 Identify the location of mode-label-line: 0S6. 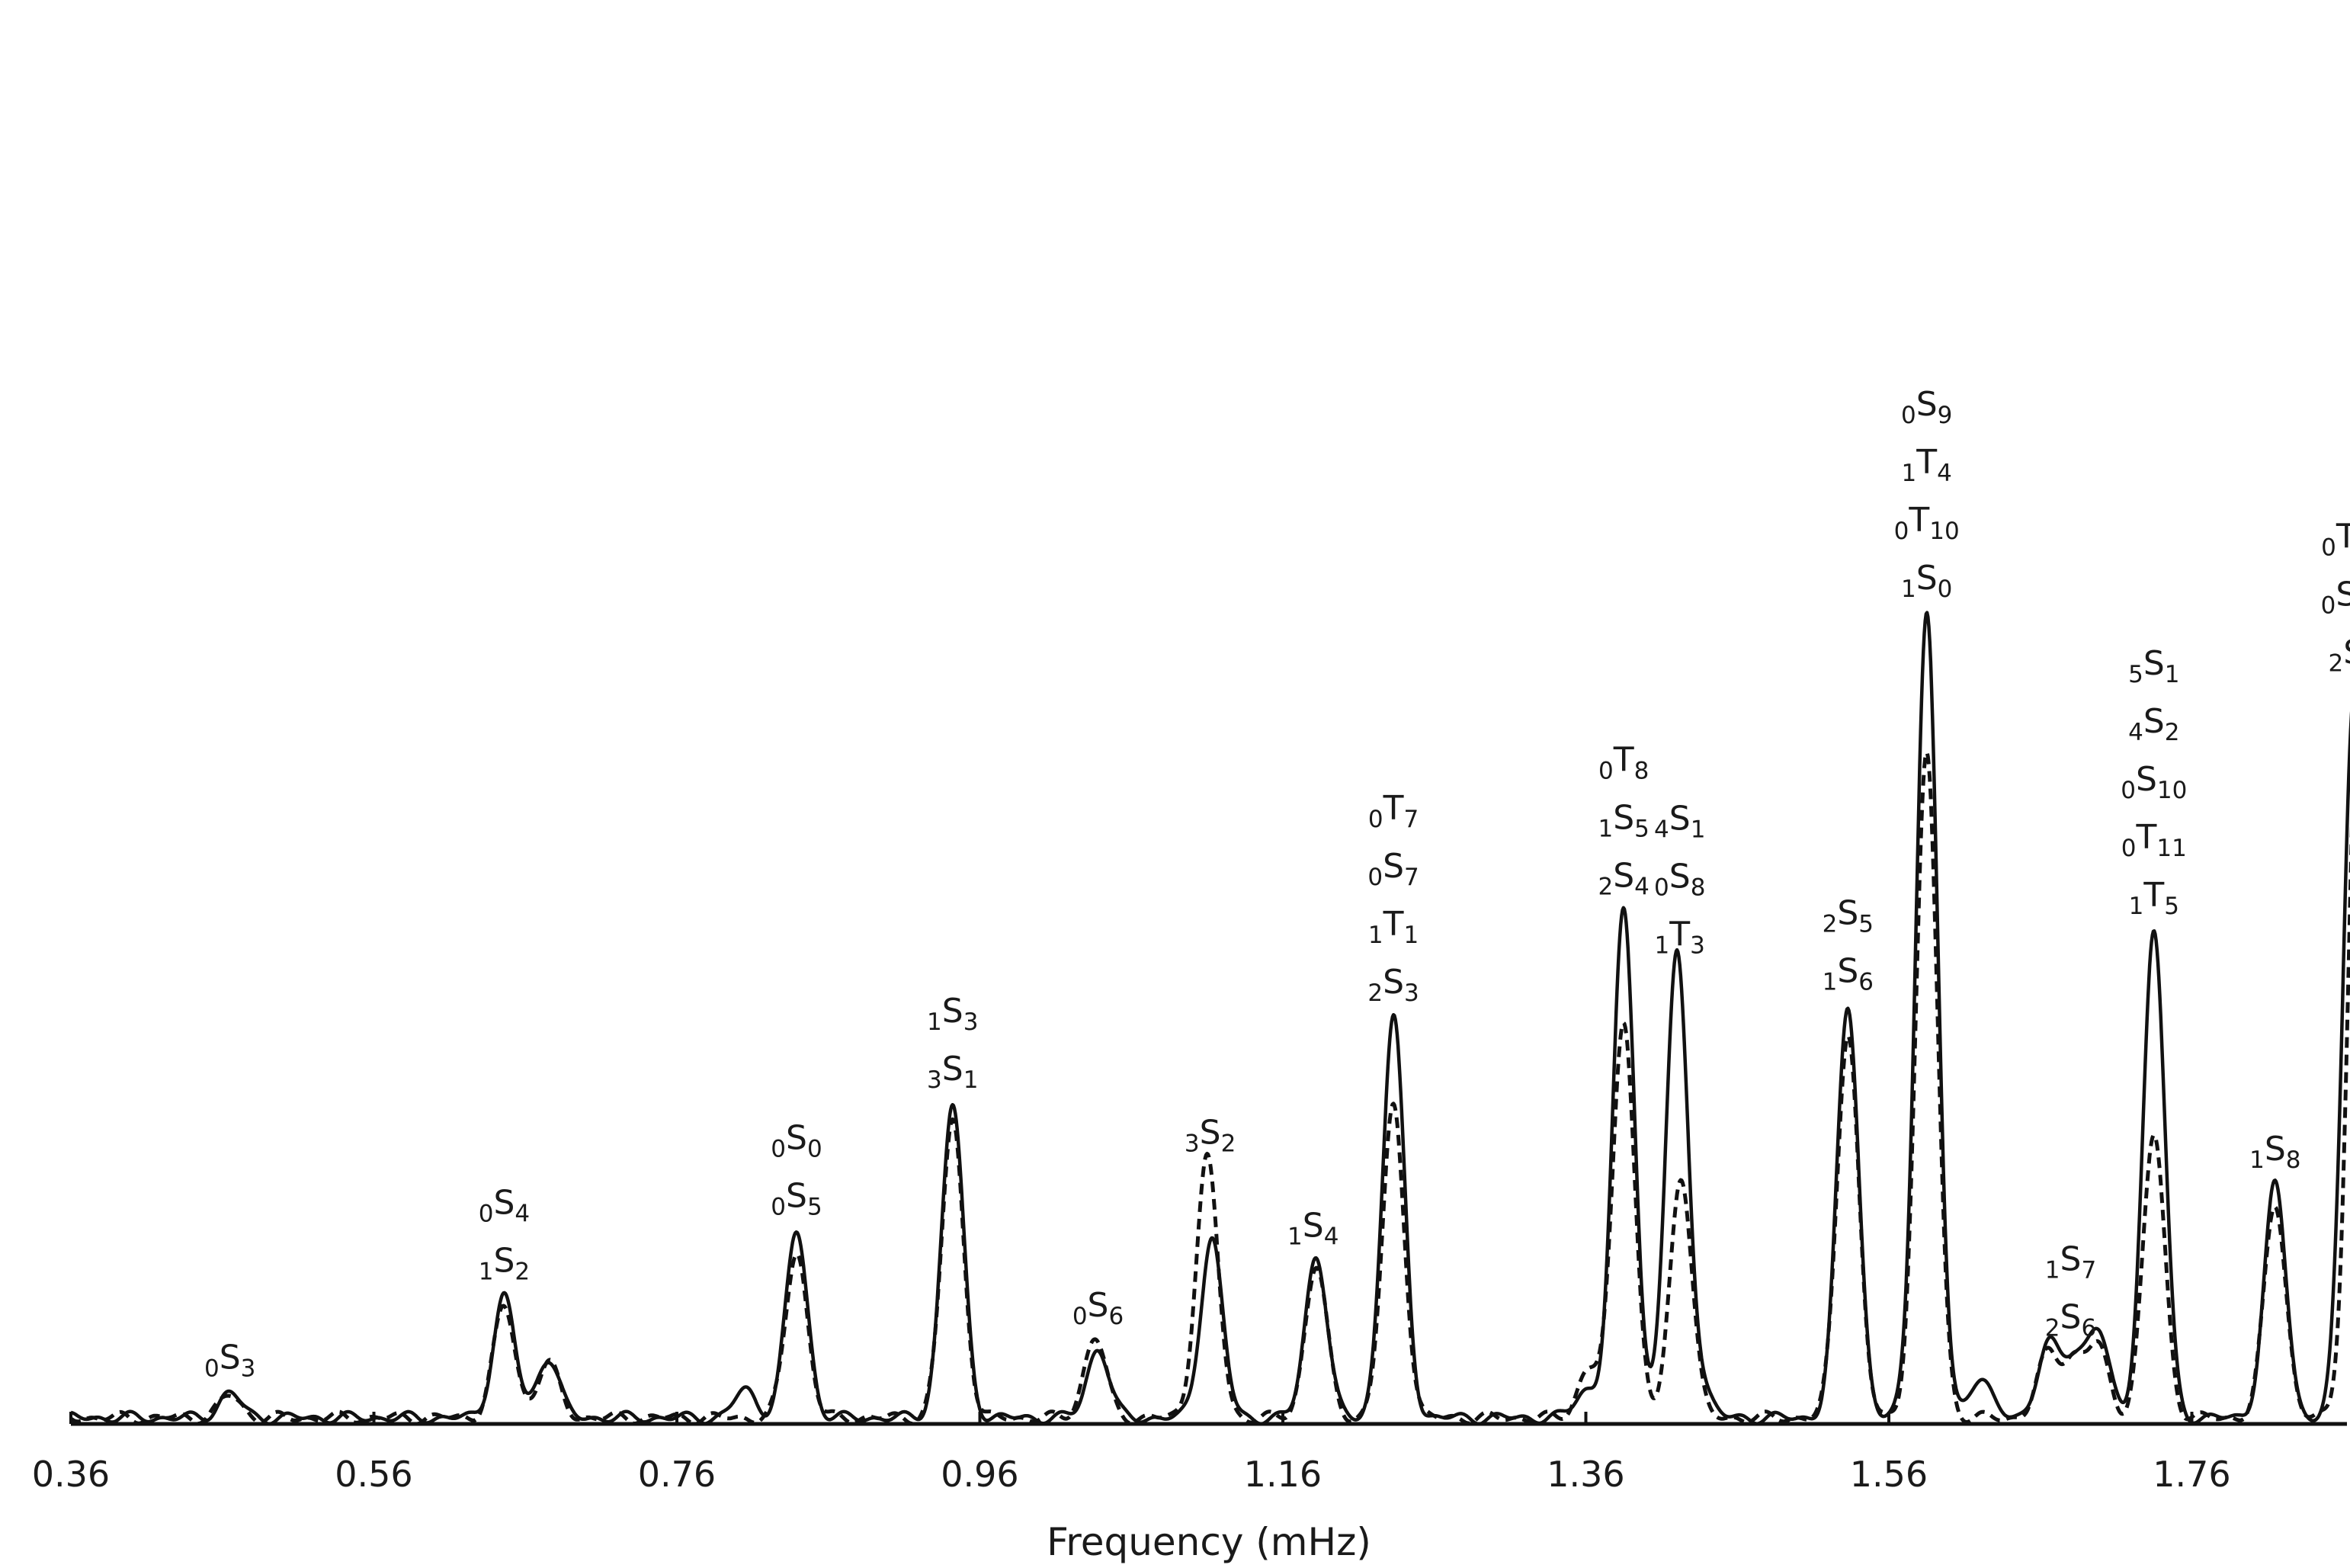
(1098, 1308).